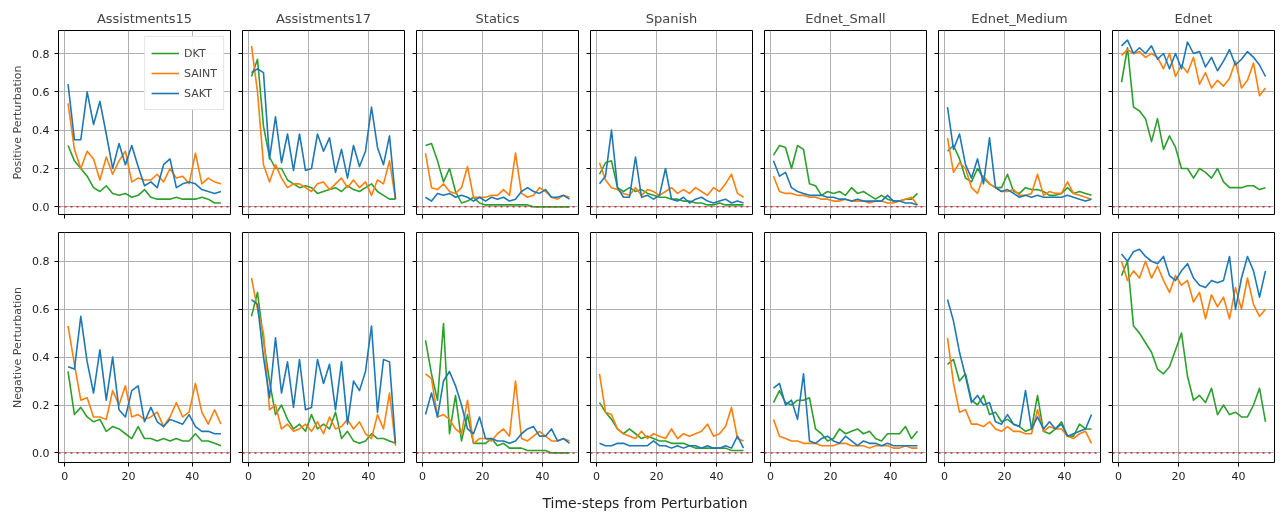 The width and height of the screenshot is (1284, 521). I want to click on chart-title: Ednet_Small, so click(845, 18).